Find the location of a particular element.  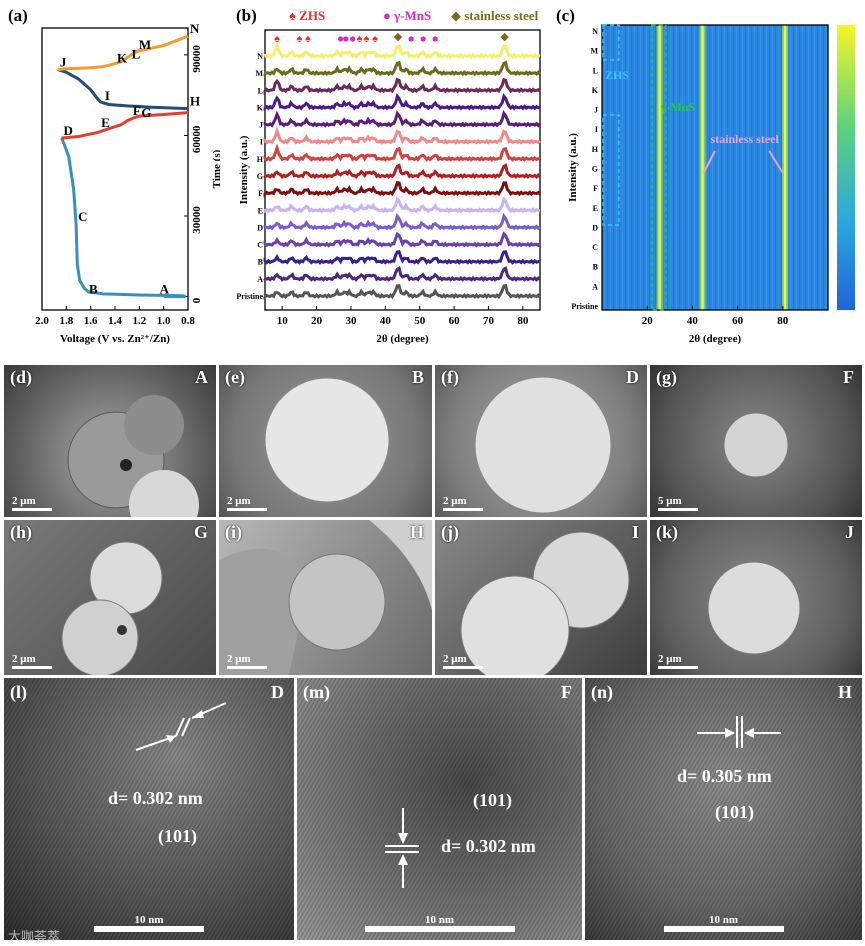

zhs-annotation: ZHS is located at coordinates (617, 75).